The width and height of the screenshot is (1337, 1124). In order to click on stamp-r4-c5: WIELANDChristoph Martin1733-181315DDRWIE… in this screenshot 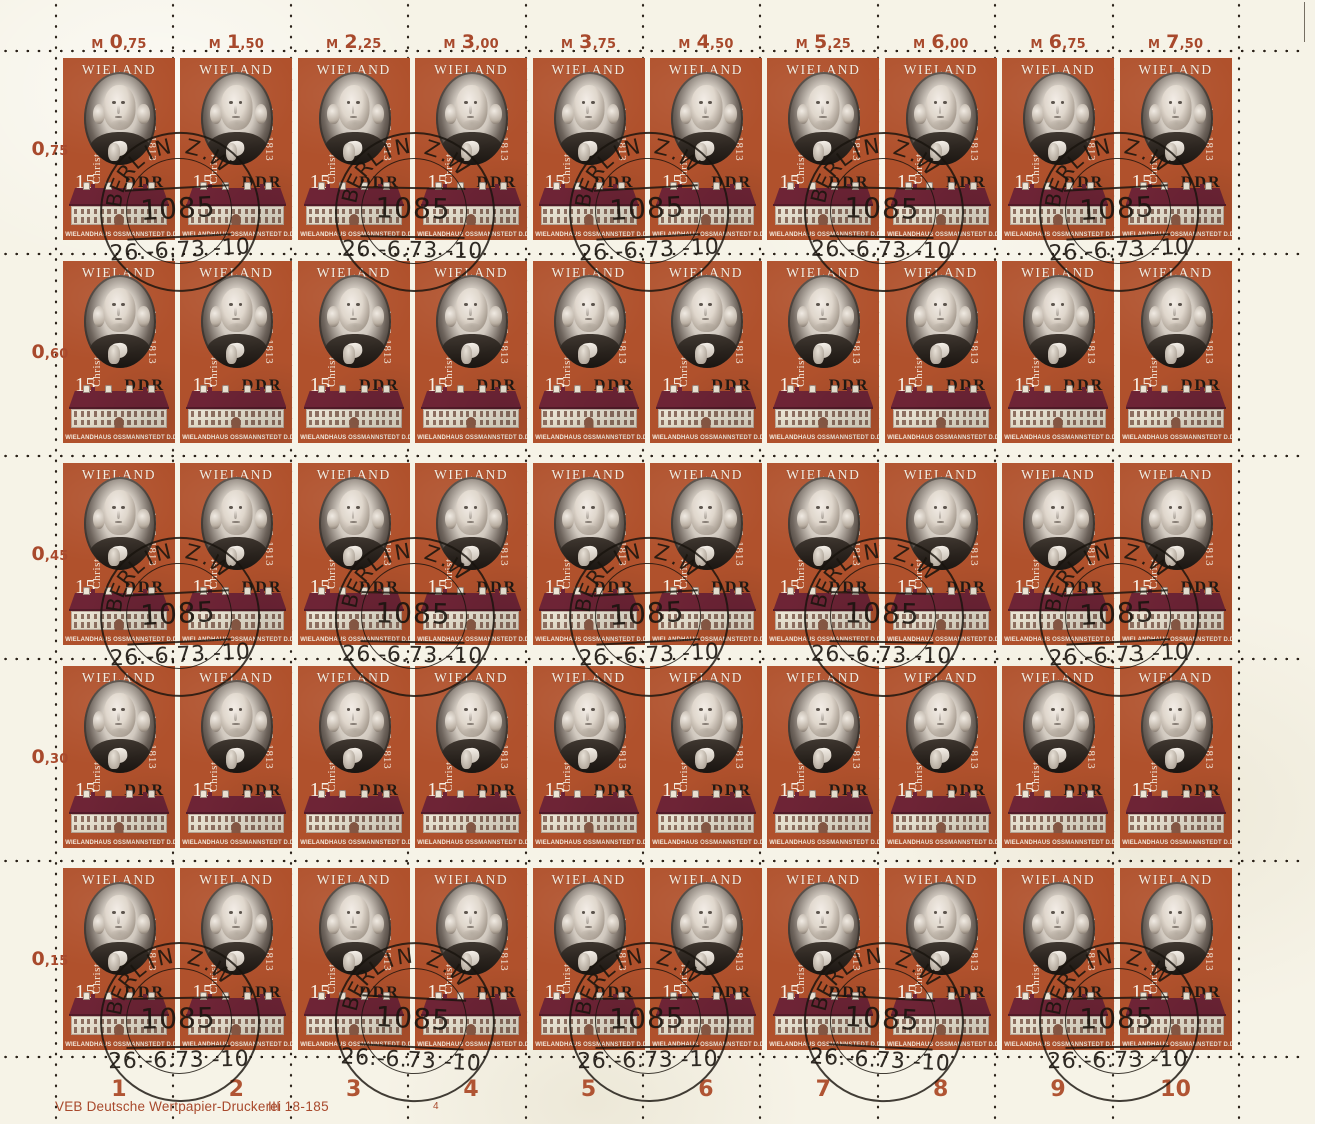, I will do `click(588, 756)`.